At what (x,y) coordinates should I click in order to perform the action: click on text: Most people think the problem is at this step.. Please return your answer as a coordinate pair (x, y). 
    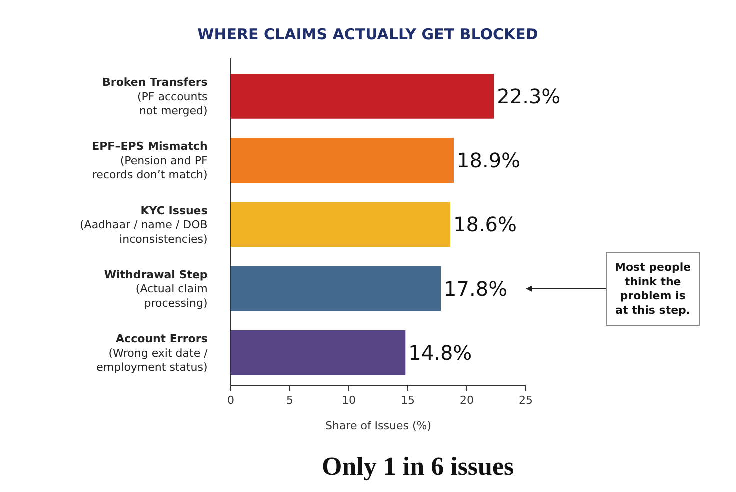
    Looking at the image, I should click on (653, 289).